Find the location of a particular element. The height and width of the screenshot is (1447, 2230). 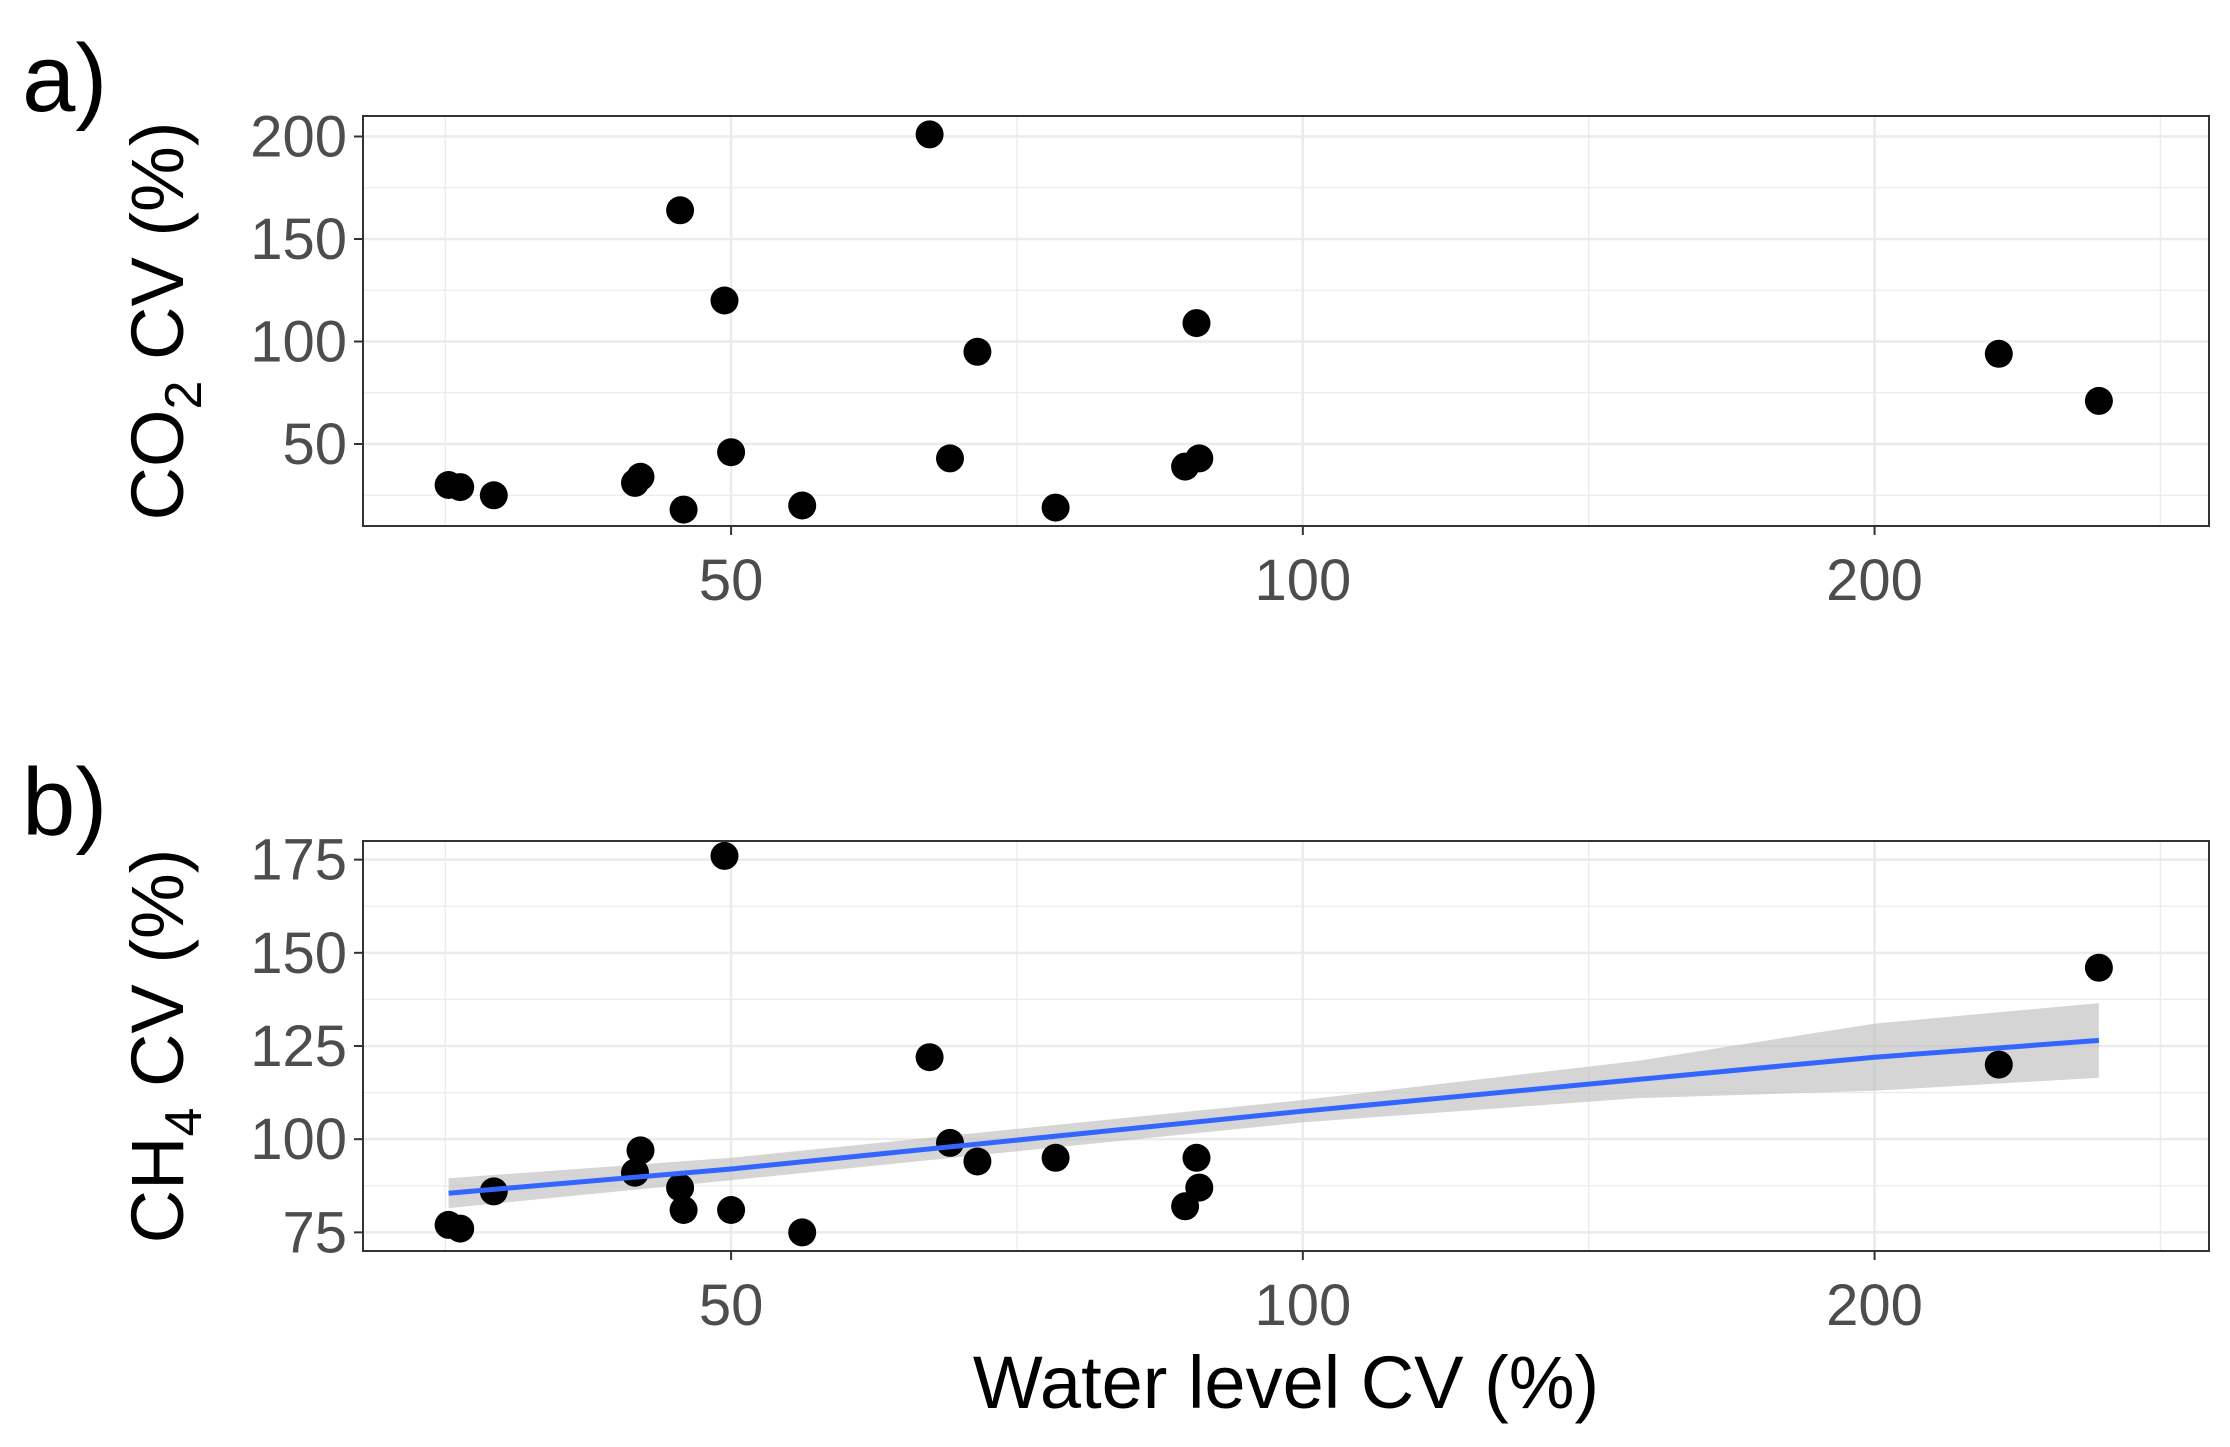

y-axis-label-a-pre: CO is located at coordinates (157, 464).